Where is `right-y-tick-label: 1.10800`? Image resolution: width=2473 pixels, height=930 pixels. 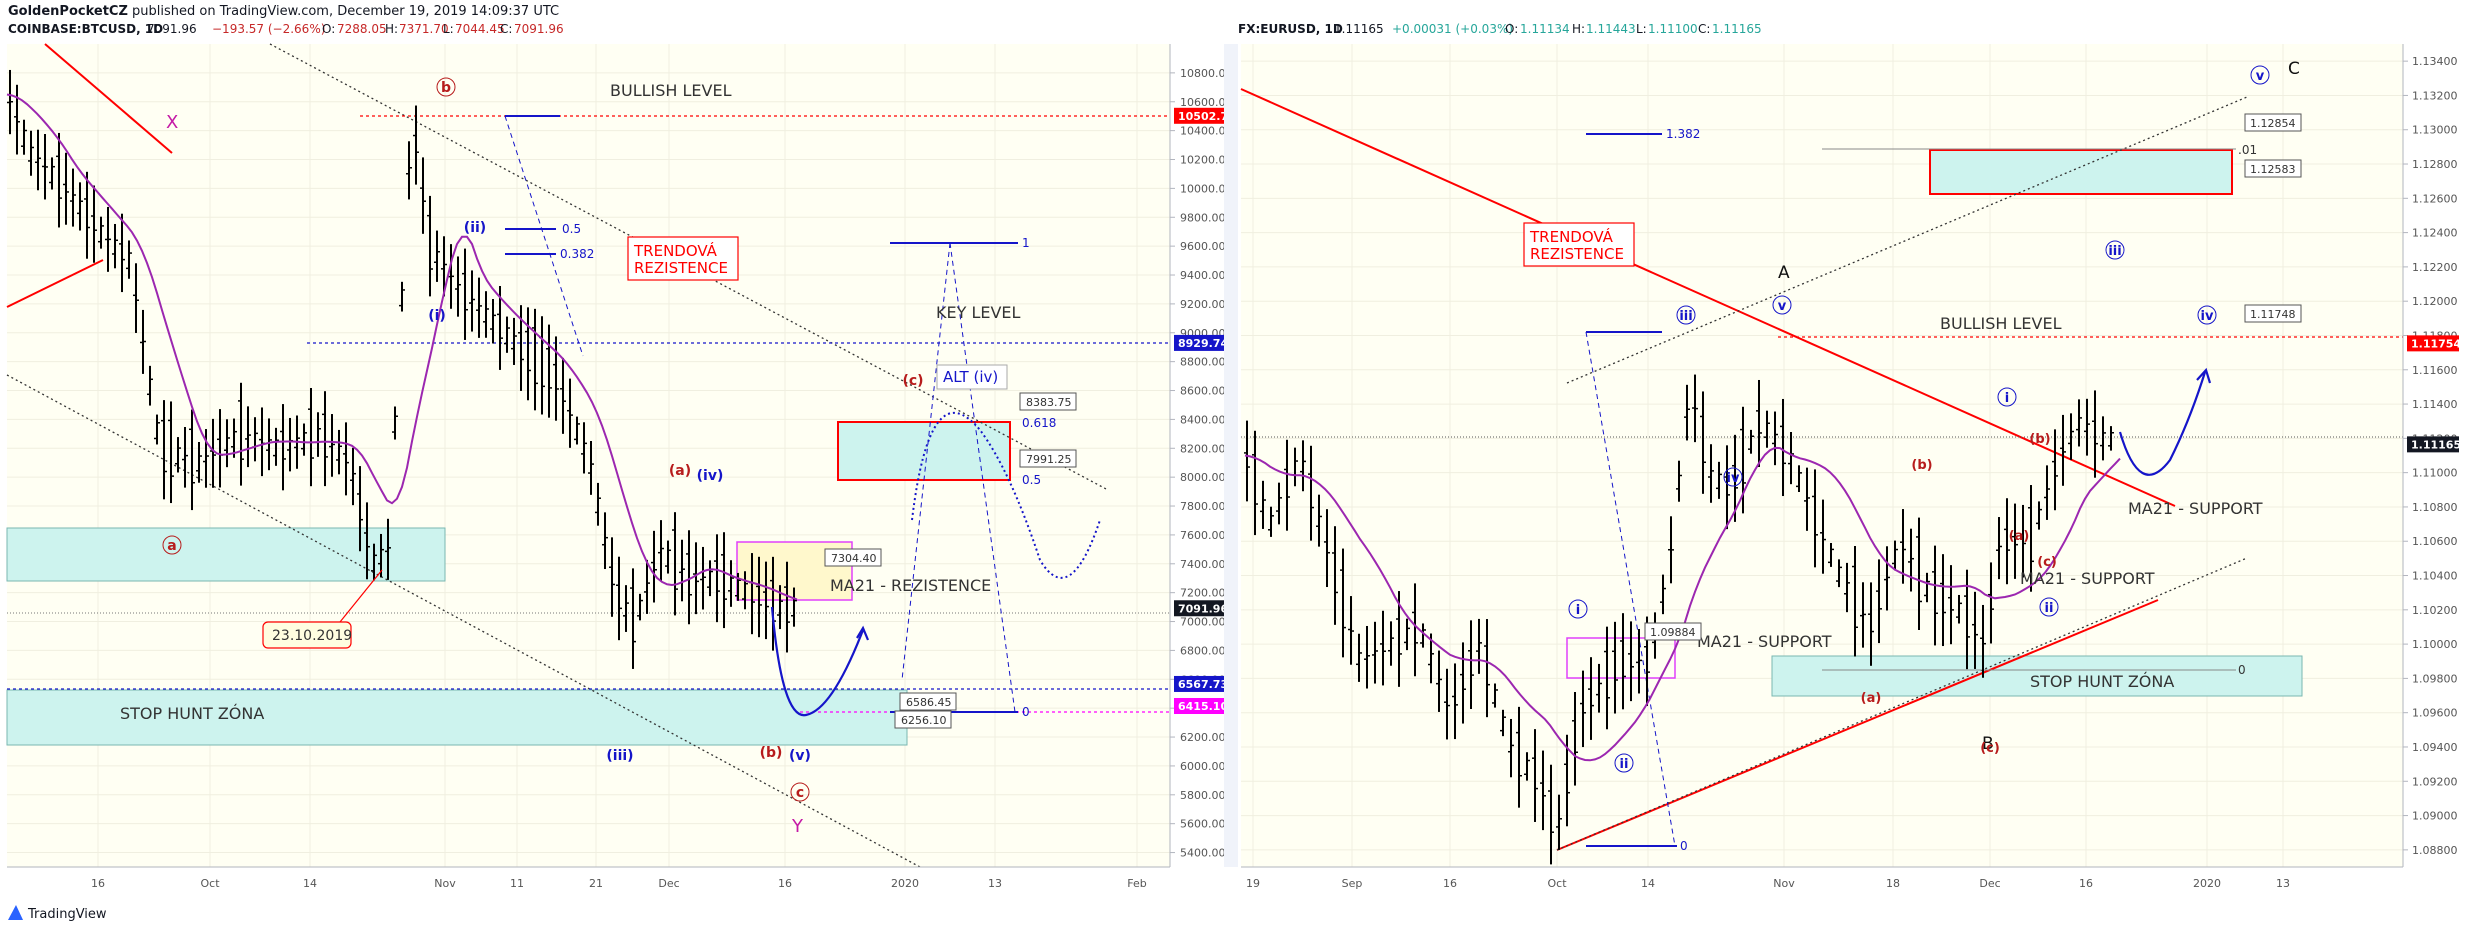 right-y-tick-label: 1.10800 is located at coordinates (2435, 507).